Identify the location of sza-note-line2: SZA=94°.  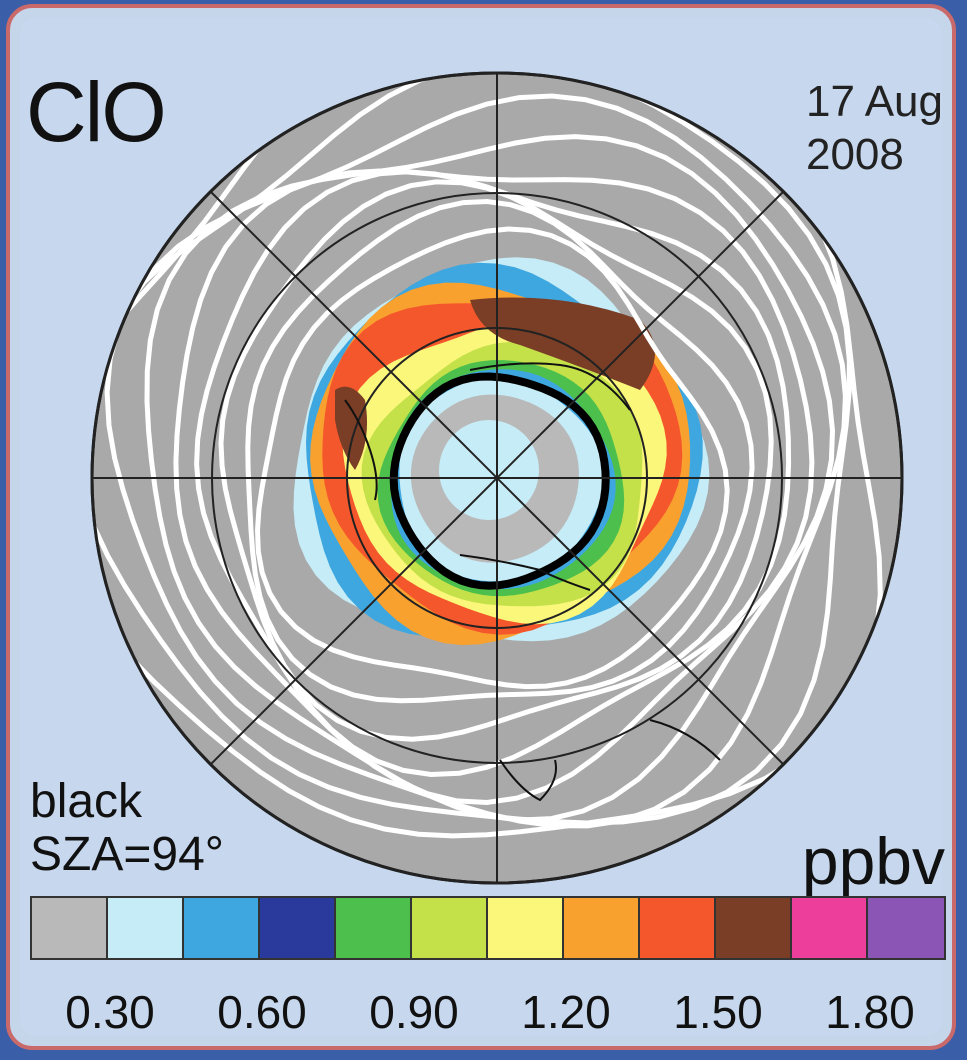
(127, 854).